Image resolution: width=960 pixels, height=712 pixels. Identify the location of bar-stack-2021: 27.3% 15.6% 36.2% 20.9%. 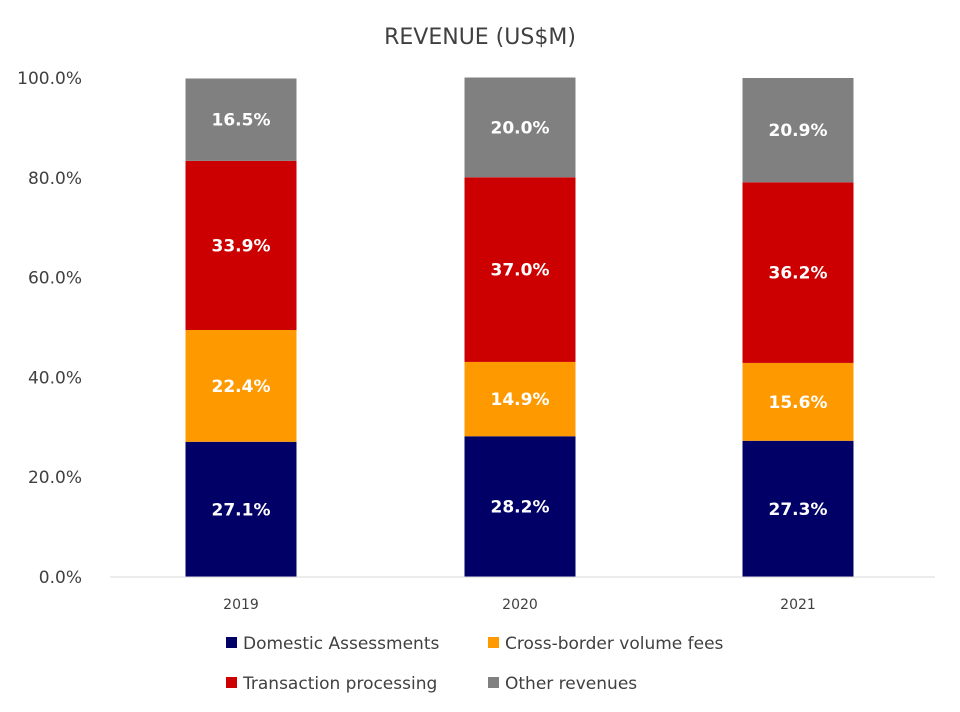
(798, 327).